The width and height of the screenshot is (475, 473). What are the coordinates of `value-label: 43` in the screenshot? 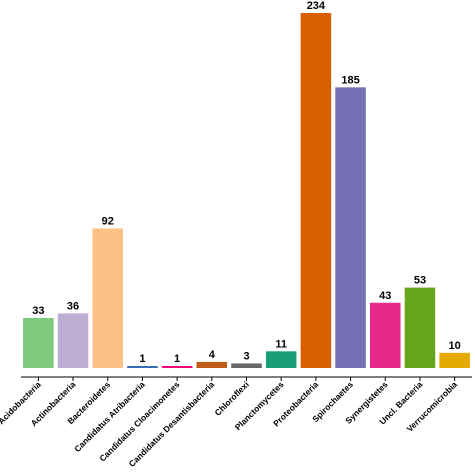 It's located at (385, 296).